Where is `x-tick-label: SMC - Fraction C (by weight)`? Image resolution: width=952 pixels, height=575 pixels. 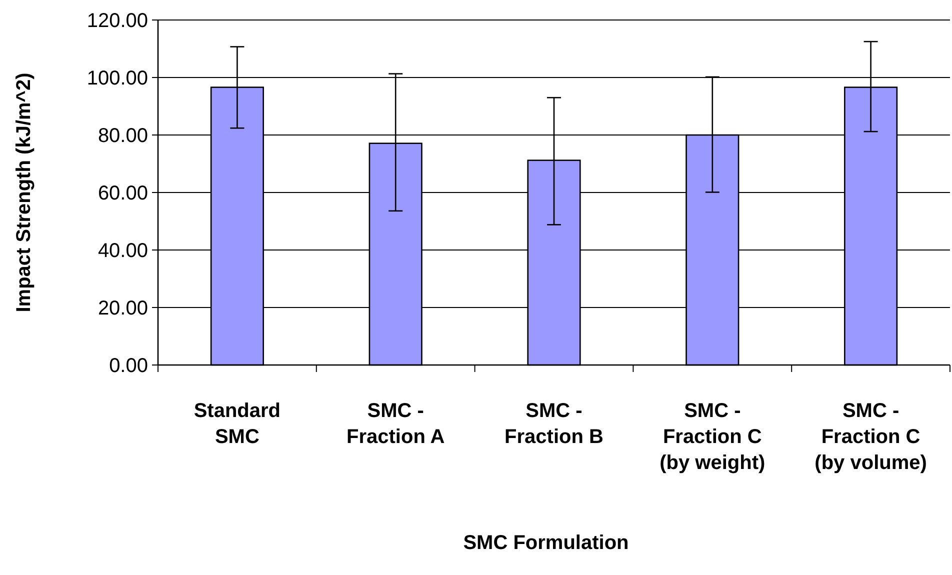 x-tick-label: SMC - Fraction C (by weight) is located at coordinates (713, 437).